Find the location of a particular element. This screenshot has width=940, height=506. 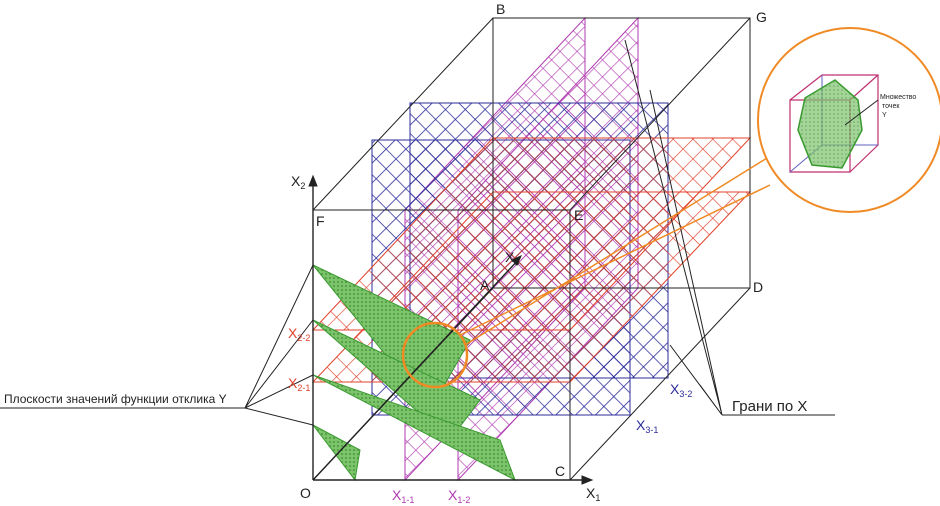

faces-label: Грани по X is located at coordinates (769, 406).